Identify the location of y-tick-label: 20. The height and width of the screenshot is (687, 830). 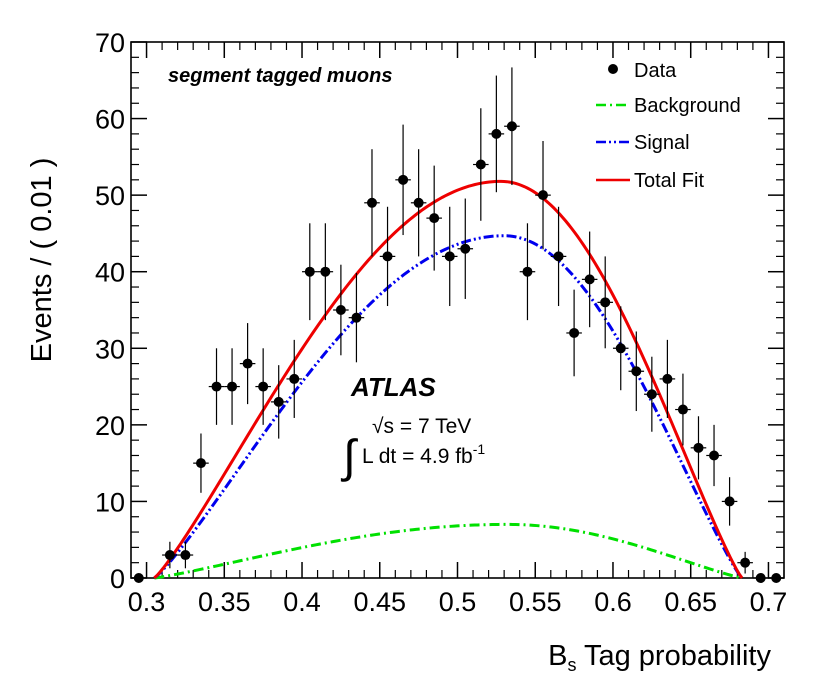
(110, 426).